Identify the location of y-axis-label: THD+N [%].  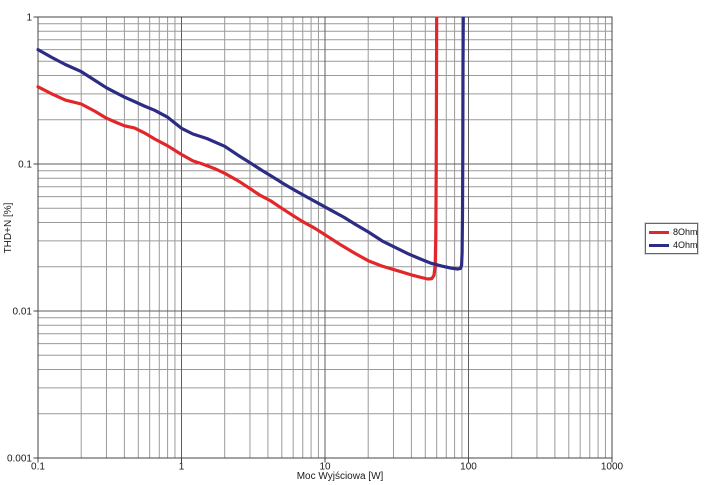
(8, 227).